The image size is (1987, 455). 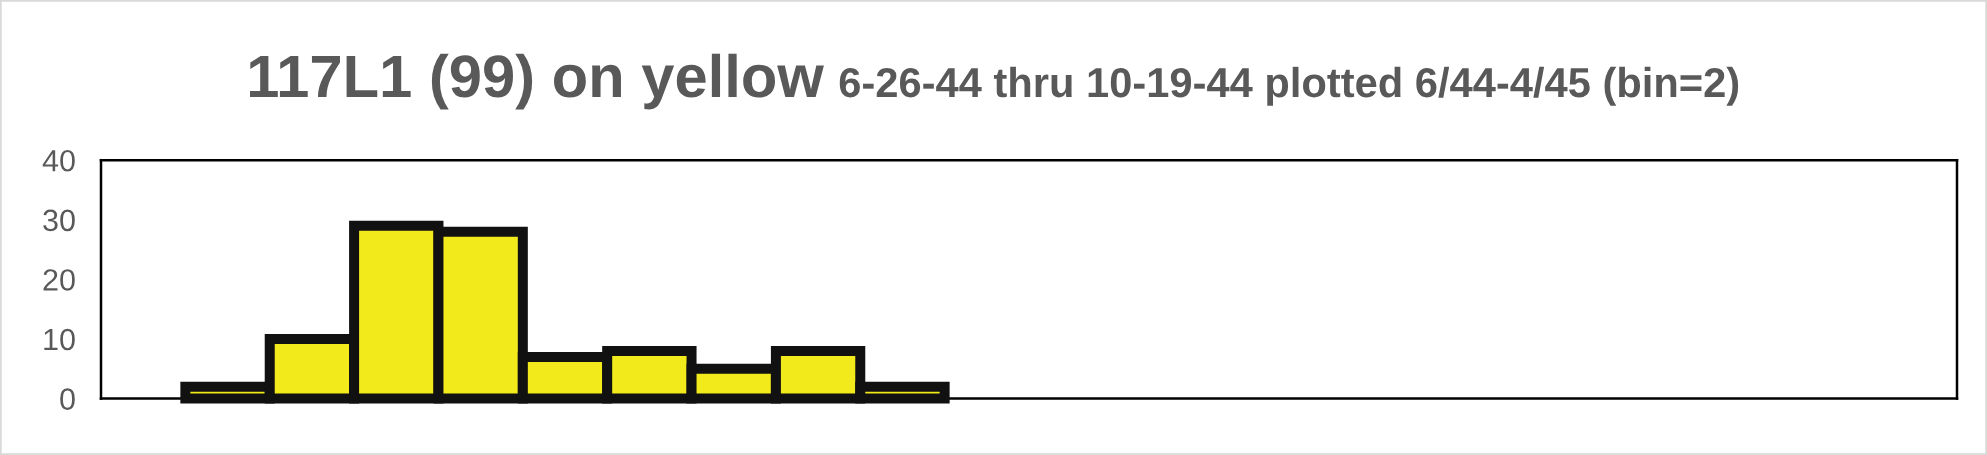 I want to click on y-tick-label: 10, so click(x=59, y=339).